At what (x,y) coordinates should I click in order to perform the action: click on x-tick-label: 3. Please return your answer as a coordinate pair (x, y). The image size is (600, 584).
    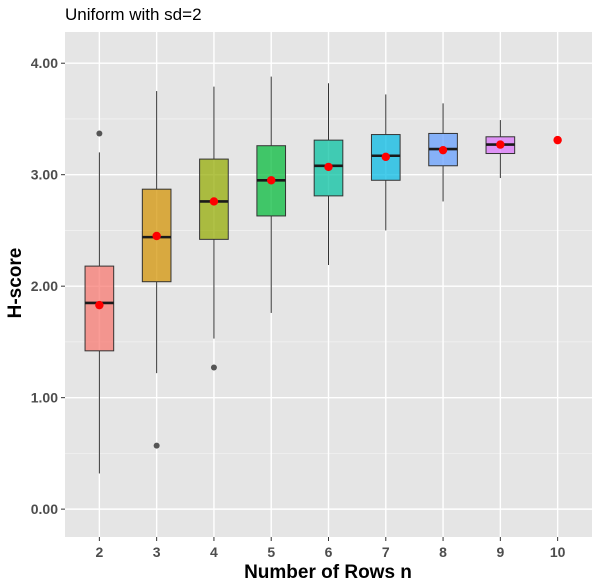
    Looking at the image, I should click on (157, 552).